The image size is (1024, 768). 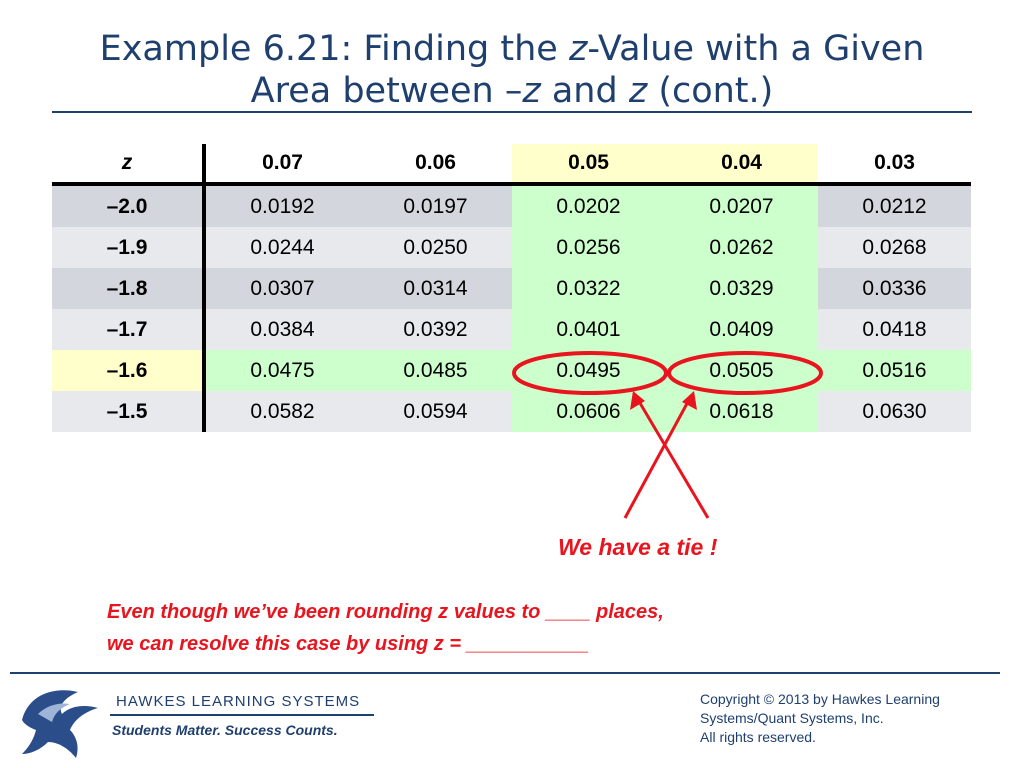 I want to click on title-text: Area between –, so click(x=386, y=91).